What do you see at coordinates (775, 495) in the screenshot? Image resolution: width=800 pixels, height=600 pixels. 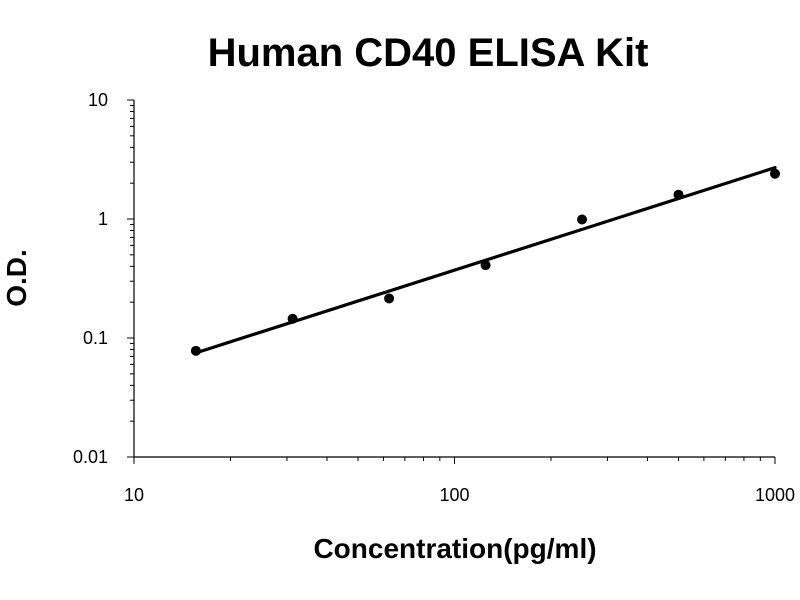 I see `x-tick-label: 1000` at bounding box center [775, 495].